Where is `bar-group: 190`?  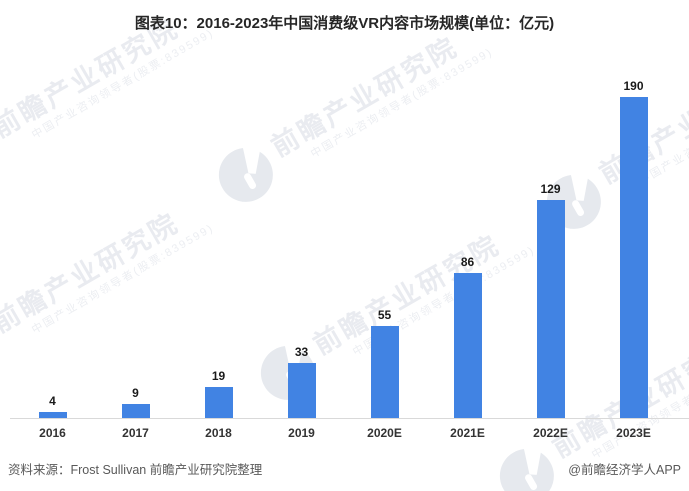
bar-group: 190 is located at coordinates (633, 248).